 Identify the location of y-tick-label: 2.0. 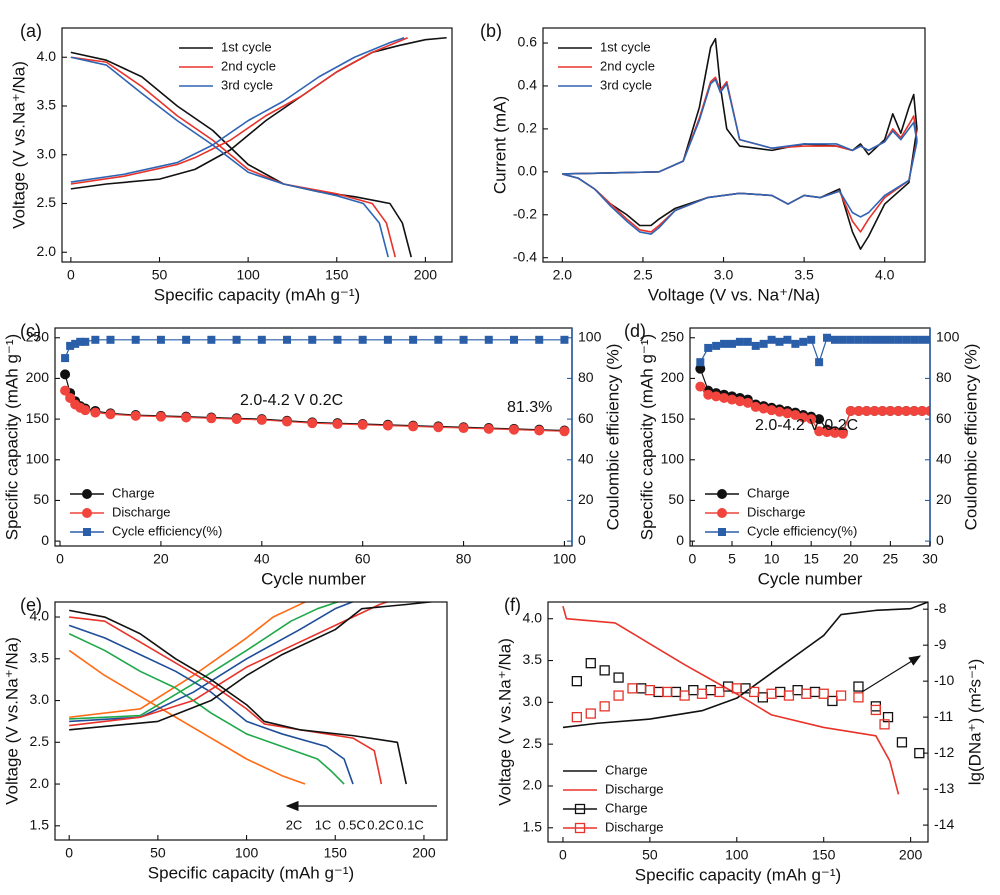
(533, 785).